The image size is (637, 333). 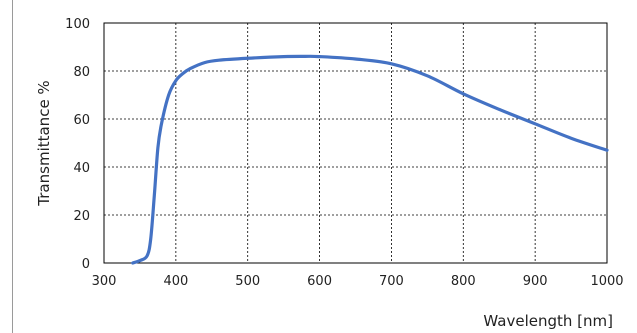 I want to click on page-edge-line, so click(x=12, y=166).